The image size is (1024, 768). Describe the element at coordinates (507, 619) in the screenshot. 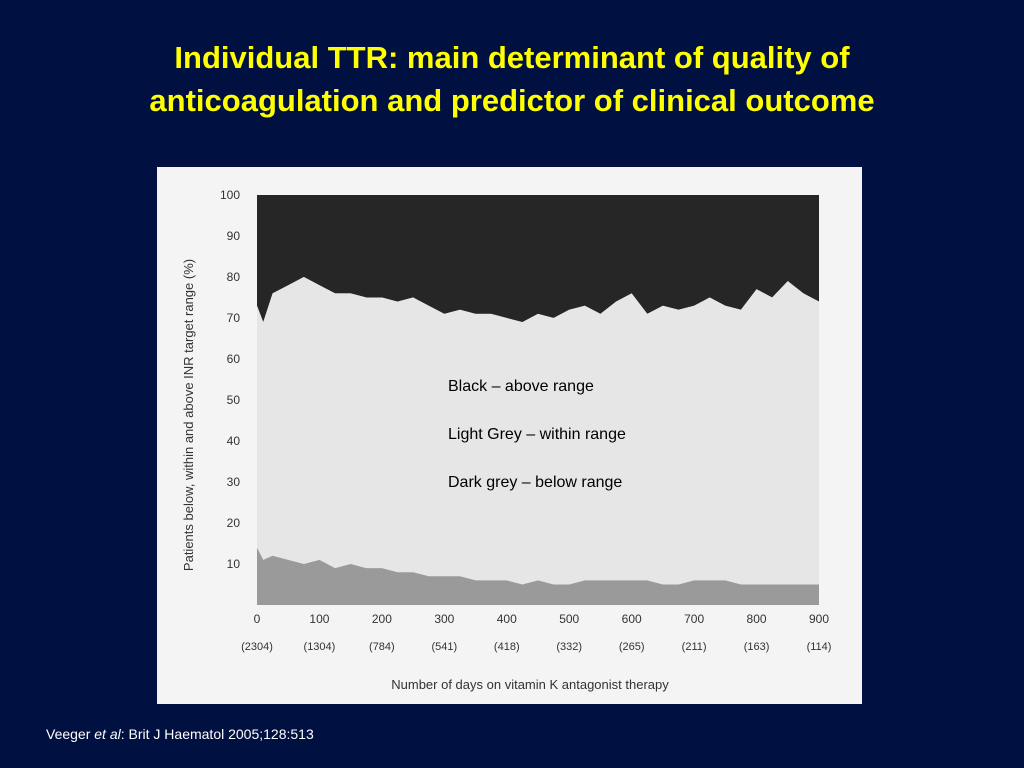

I see `x-tick-label: 400` at that location.